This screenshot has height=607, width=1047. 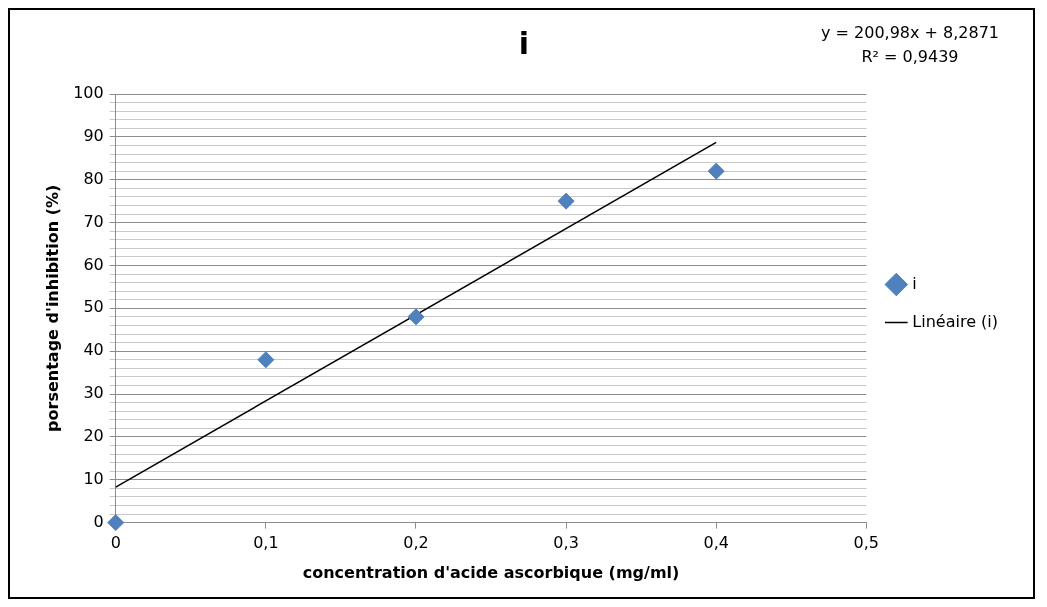 I want to click on x-tick-label: 0,1, so click(x=266, y=543).